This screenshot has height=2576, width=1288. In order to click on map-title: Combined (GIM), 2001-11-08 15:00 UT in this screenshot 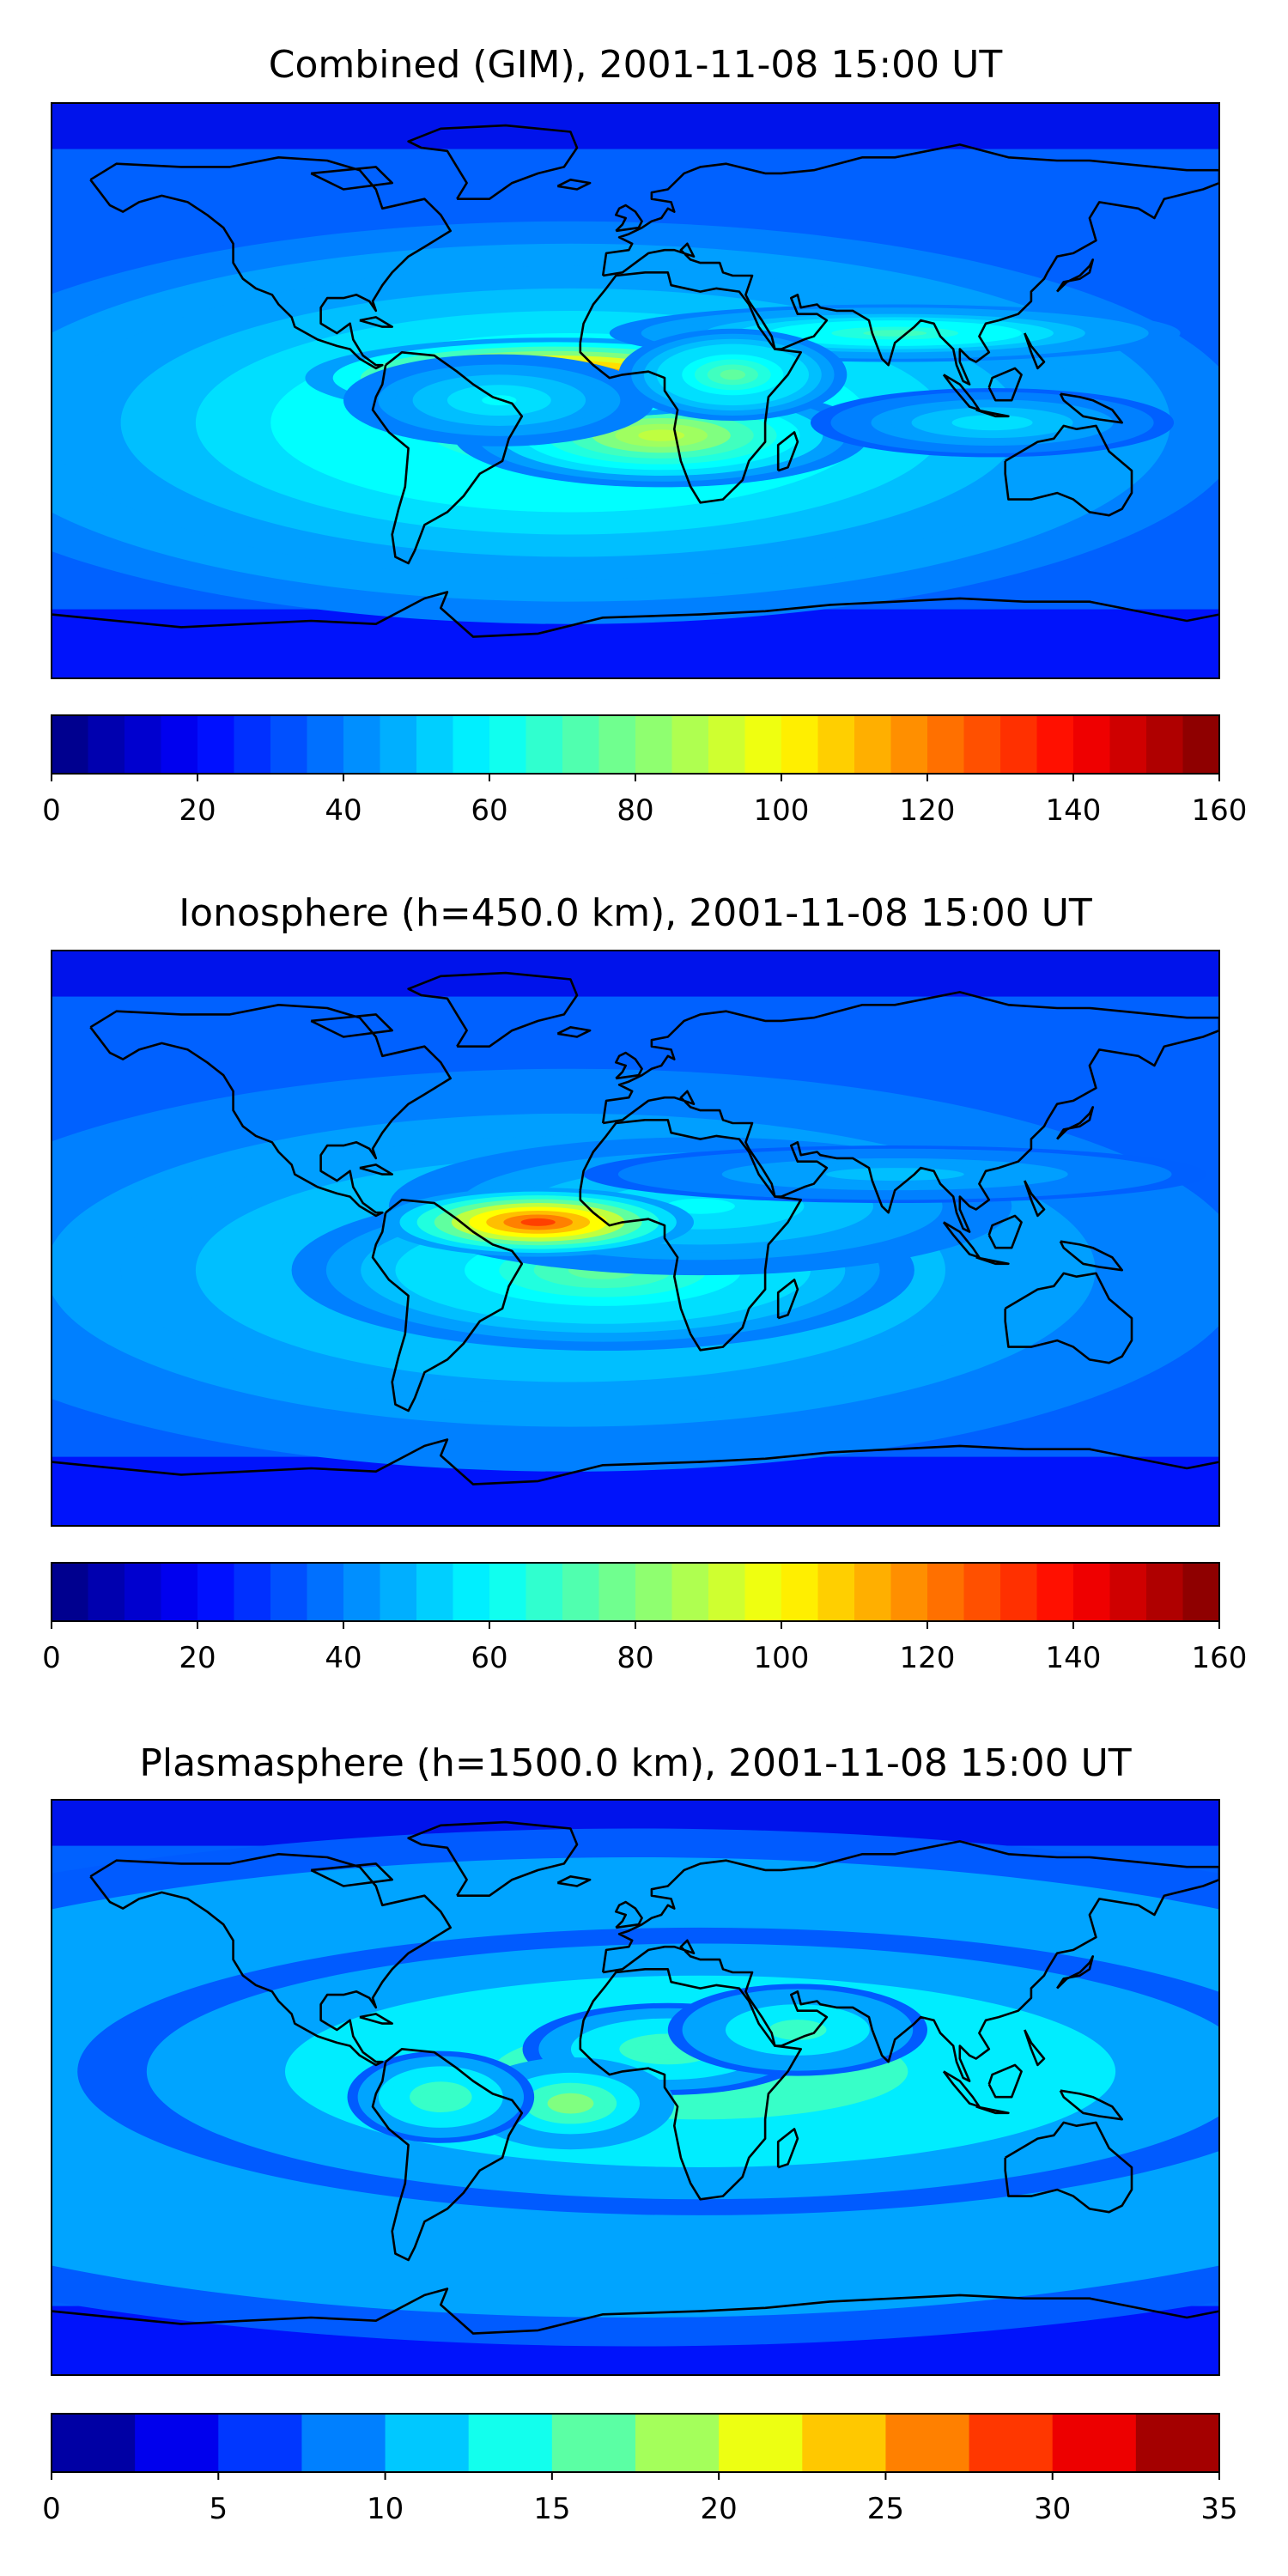, I will do `click(636, 65)`.